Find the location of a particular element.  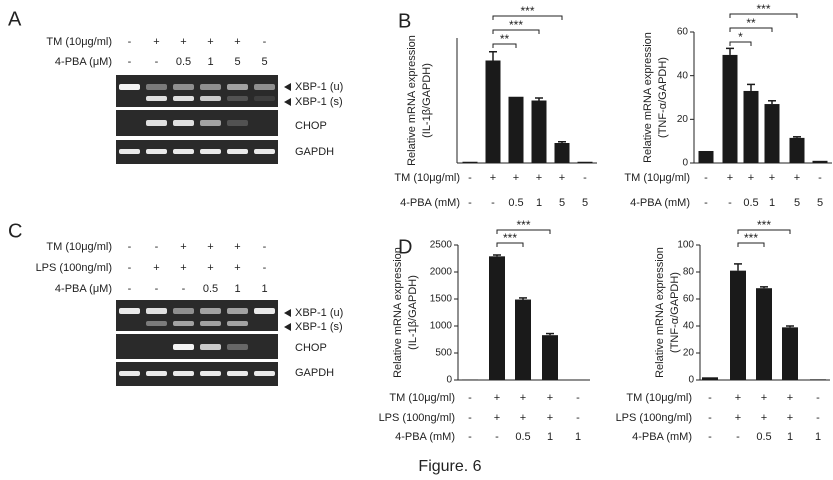

y-axis-label: (IL-1β/GAPDH) is located at coordinates (427, 100).